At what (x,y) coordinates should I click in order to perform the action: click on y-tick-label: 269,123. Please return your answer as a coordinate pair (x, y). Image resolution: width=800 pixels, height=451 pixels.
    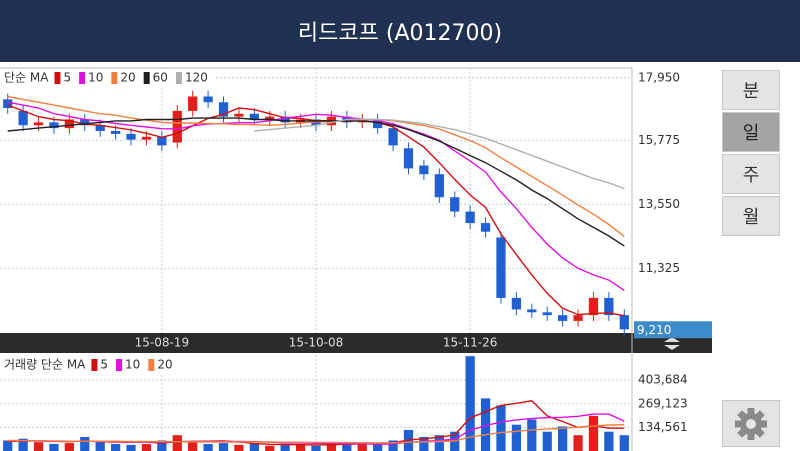
    Looking at the image, I should click on (663, 403).